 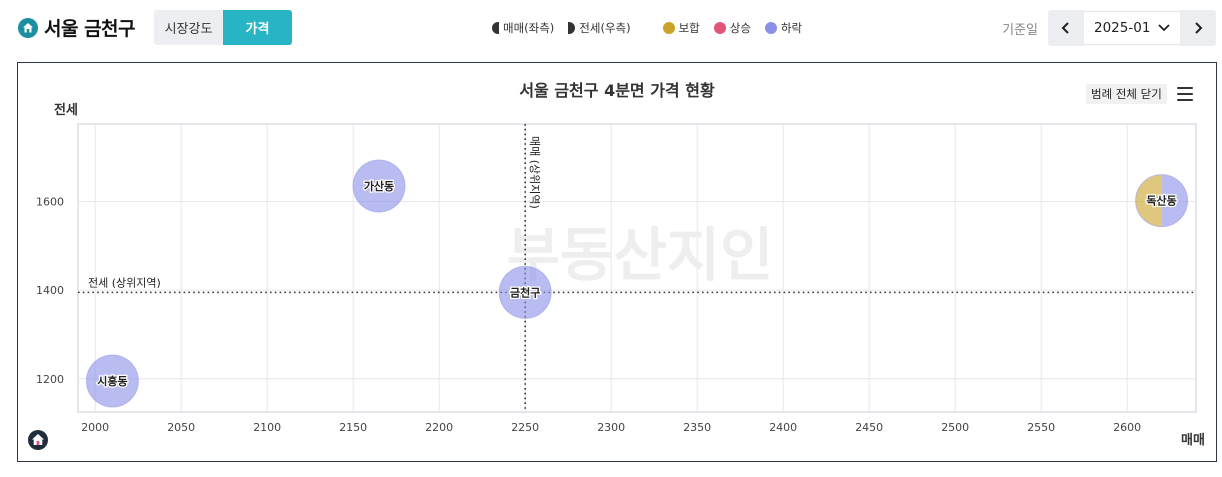 I want to click on tab-price: 가격, so click(x=257, y=27).